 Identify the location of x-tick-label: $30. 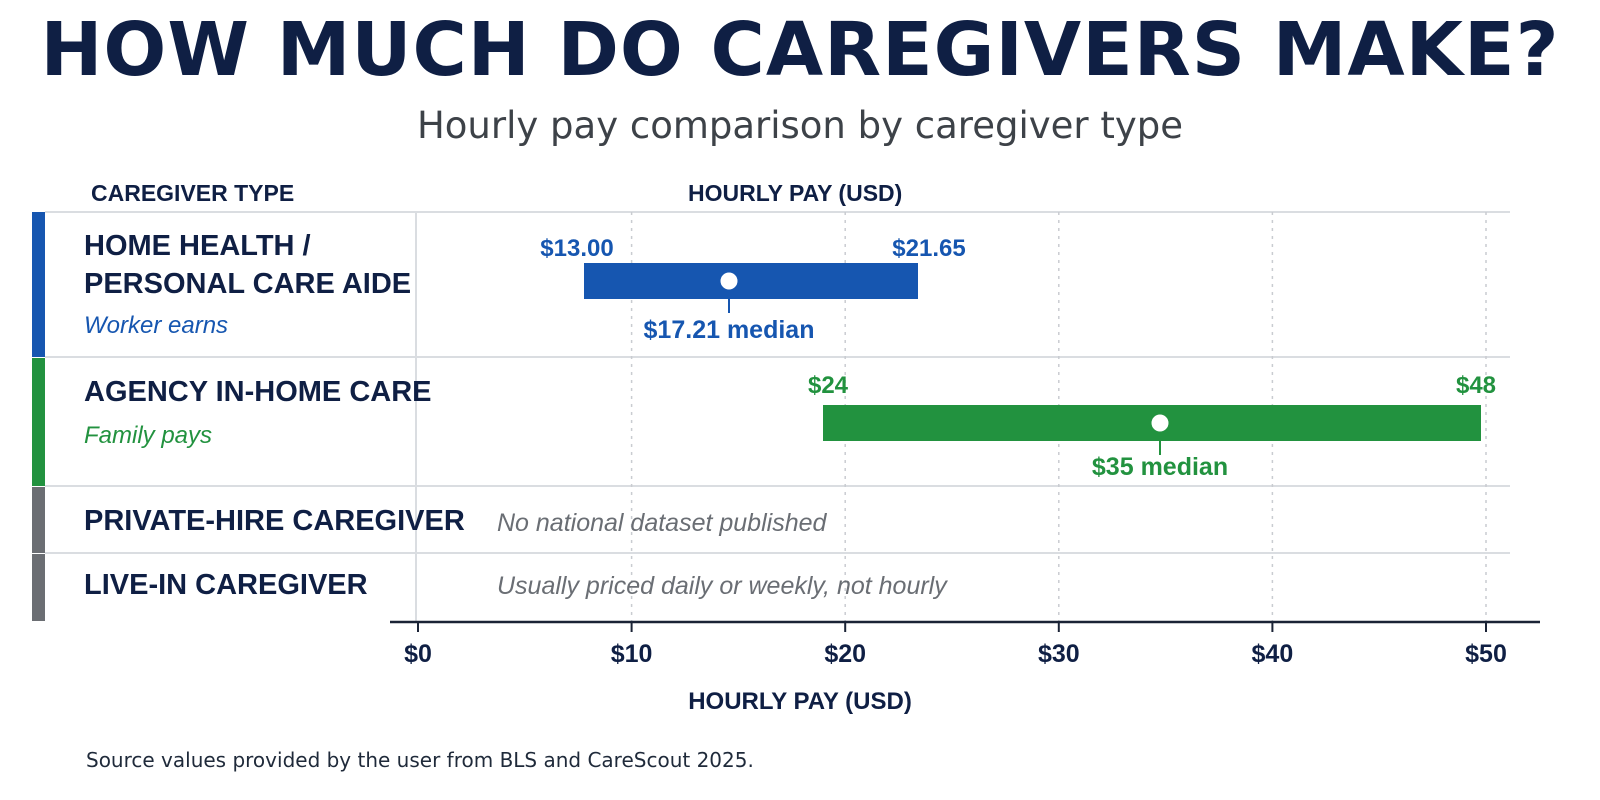
(1059, 654).